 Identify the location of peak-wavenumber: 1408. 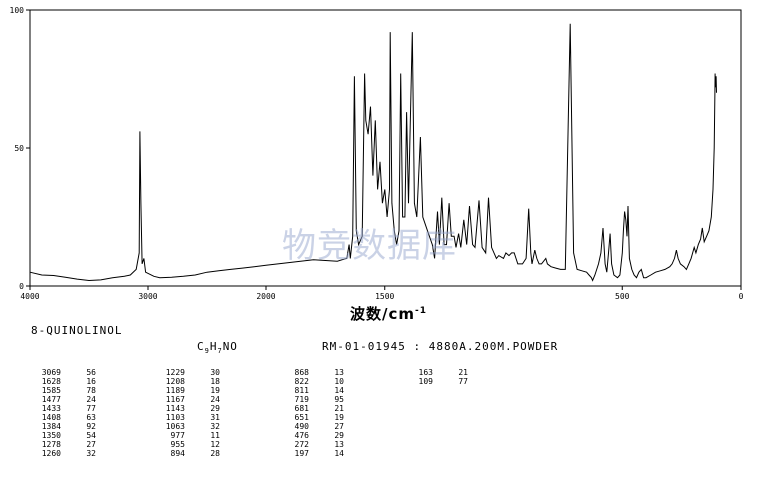
(51, 417).